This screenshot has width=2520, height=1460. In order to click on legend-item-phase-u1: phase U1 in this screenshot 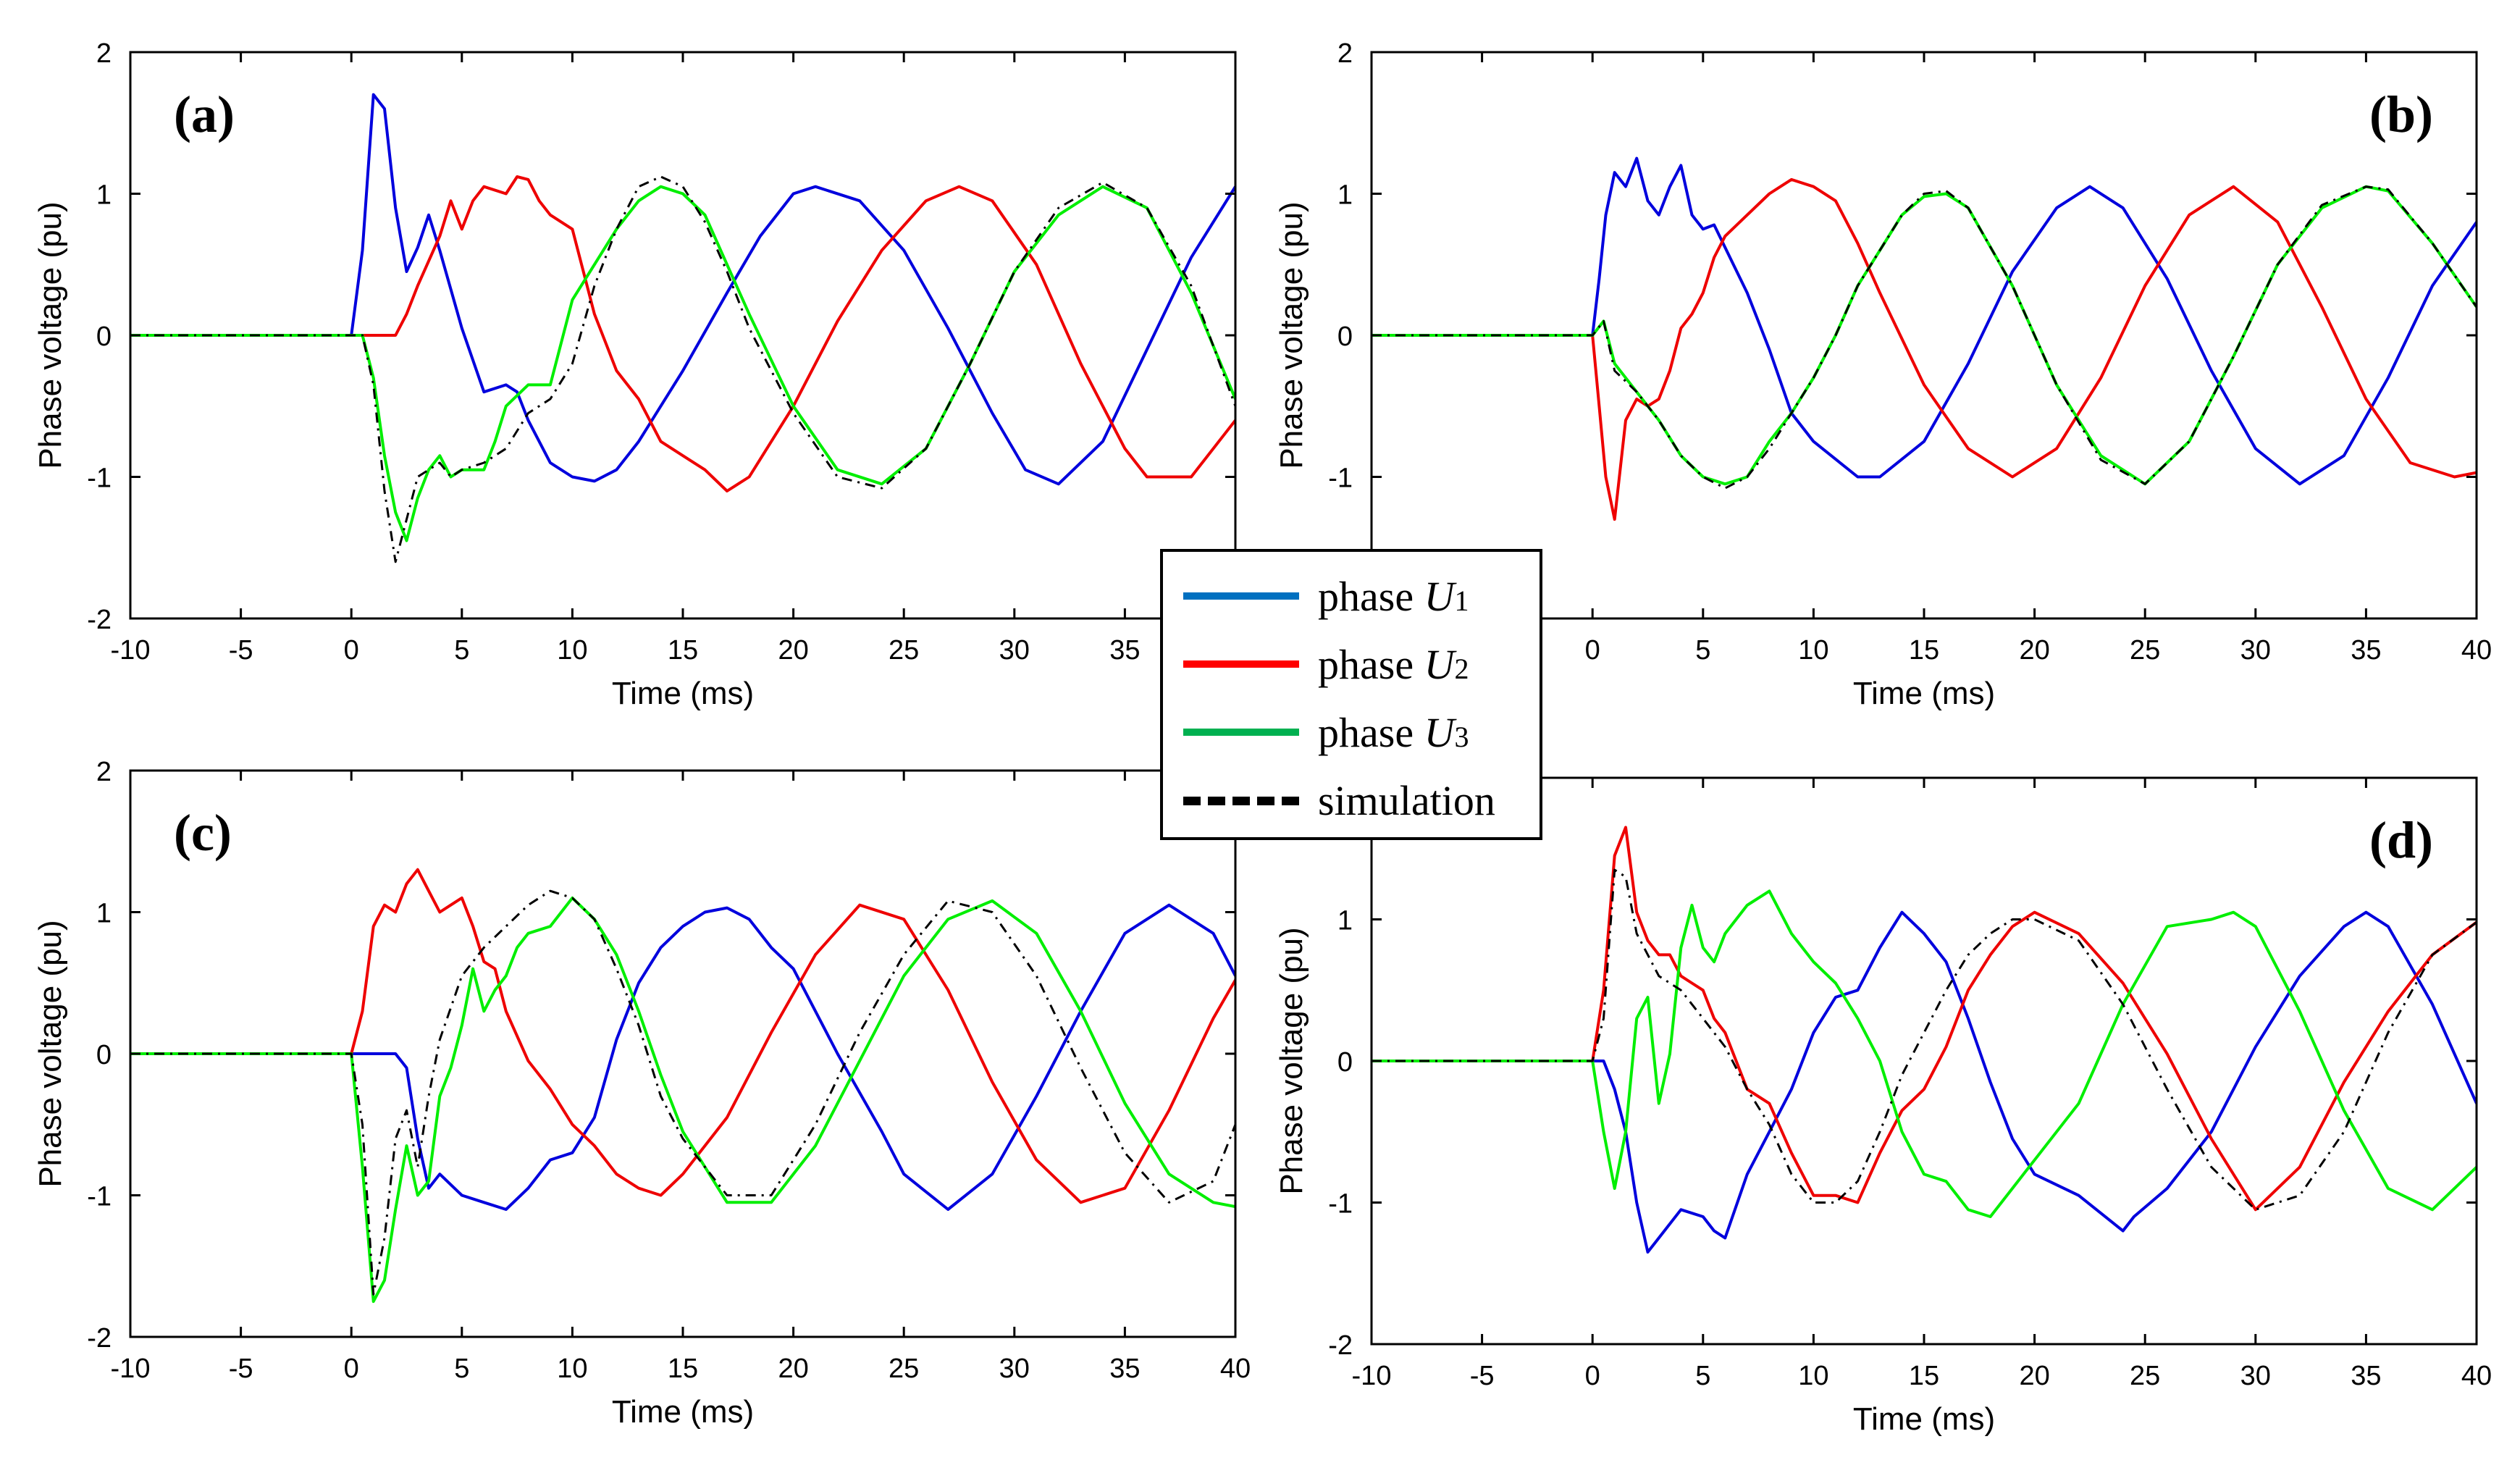, I will do `click(1351, 596)`.